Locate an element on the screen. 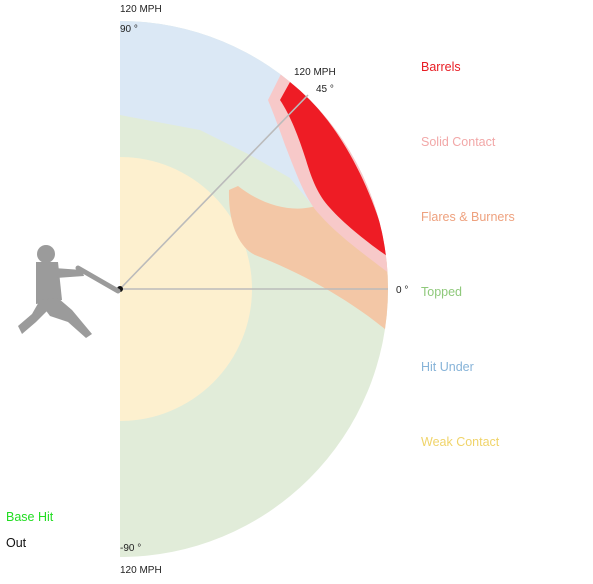  weak-contact-zone is located at coordinates (186, 289).